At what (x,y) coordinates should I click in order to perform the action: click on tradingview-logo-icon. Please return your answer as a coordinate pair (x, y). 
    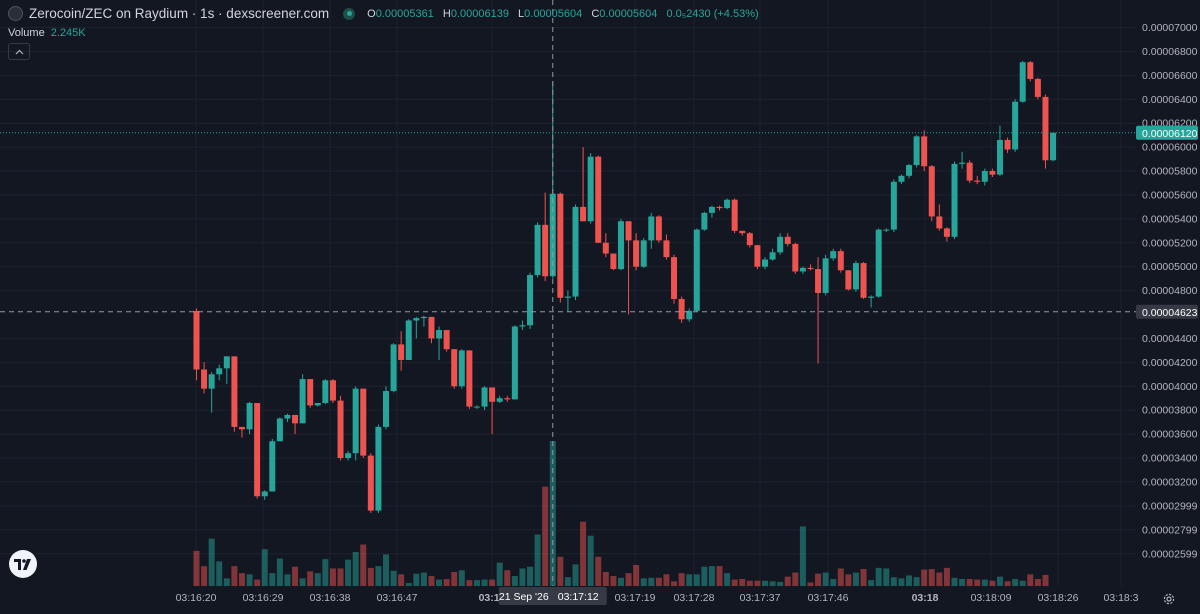
    Looking at the image, I should click on (23, 564).